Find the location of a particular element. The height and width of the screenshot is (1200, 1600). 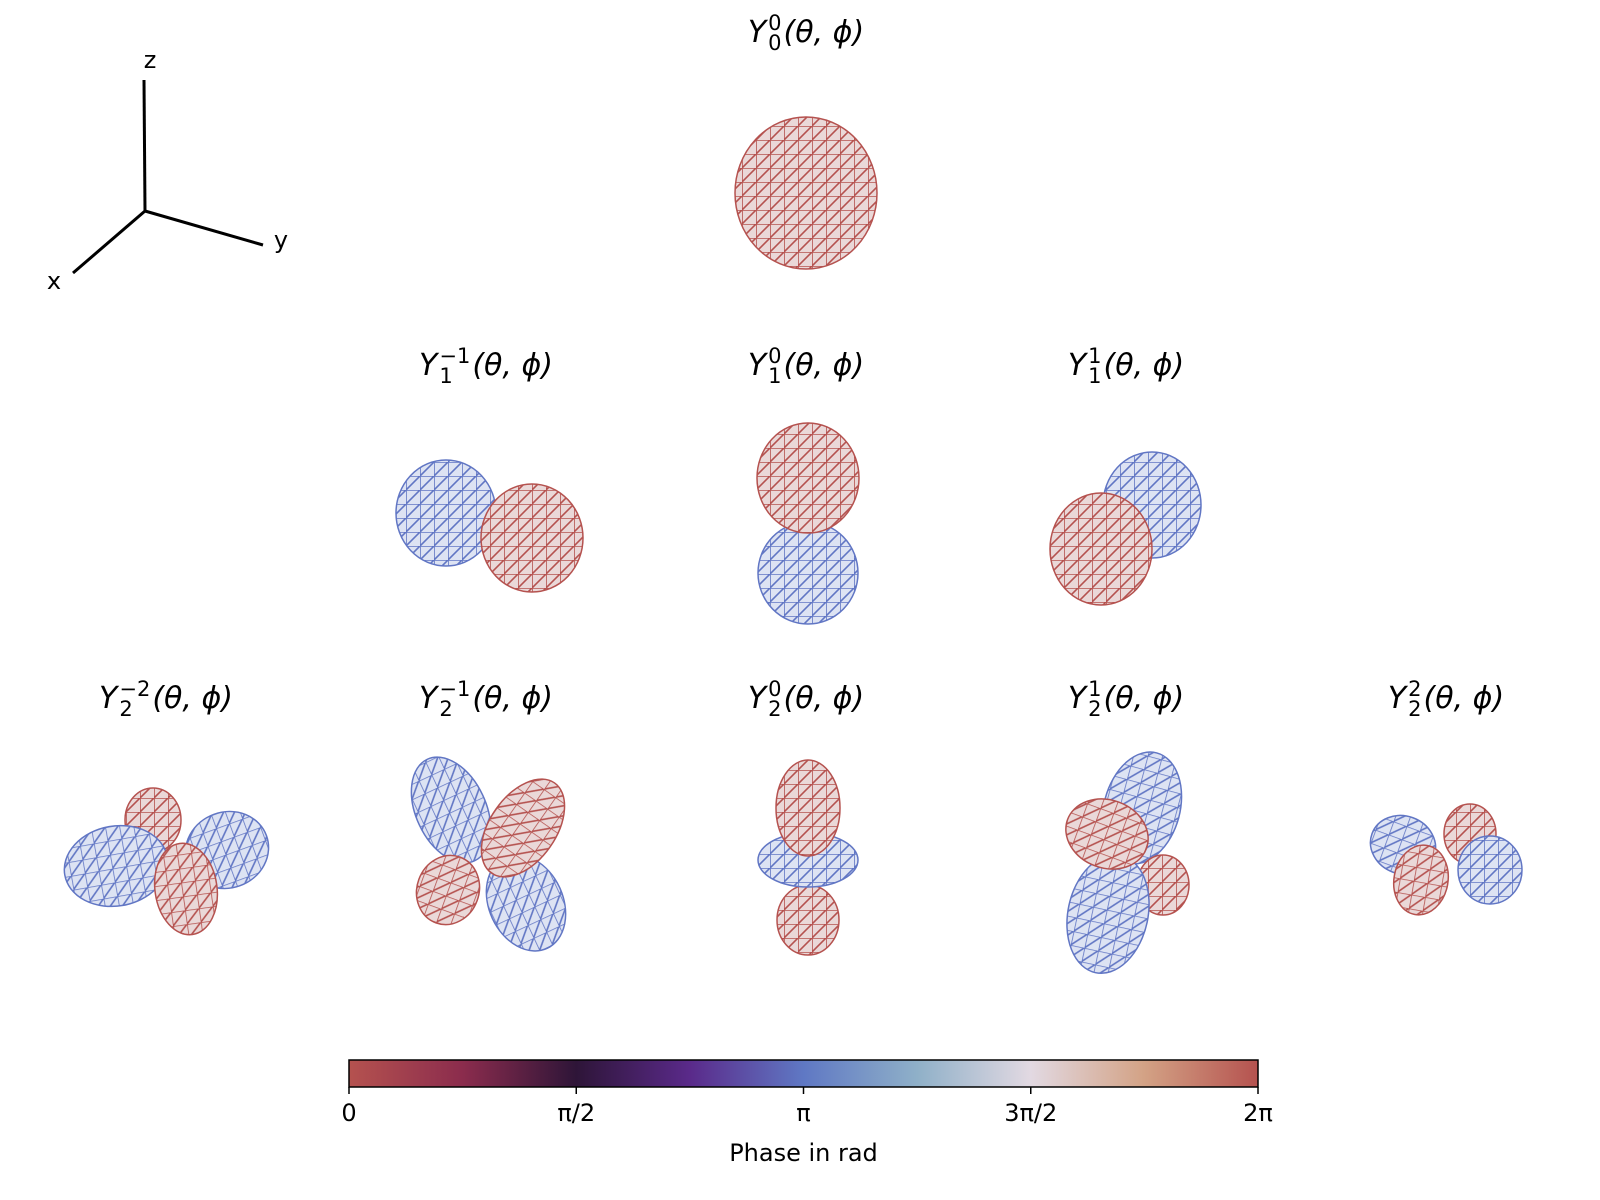

tick-label: 3π/2 is located at coordinates (1030, 1113).